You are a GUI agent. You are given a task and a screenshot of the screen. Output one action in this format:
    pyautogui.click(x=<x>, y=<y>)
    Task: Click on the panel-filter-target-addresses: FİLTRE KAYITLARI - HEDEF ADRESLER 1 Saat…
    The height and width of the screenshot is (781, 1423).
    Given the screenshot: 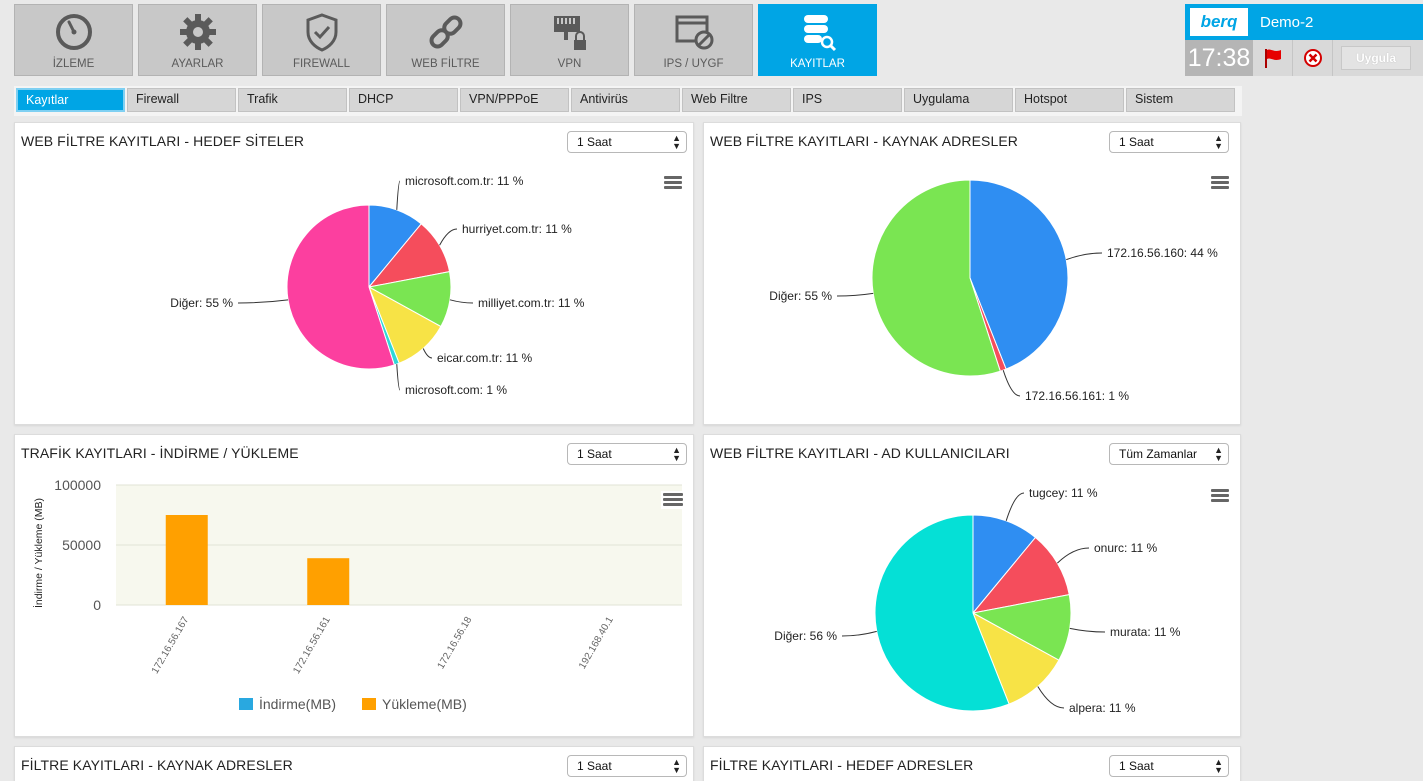 What is the action you would take?
    pyautogui.click(x=972, y=763)
    